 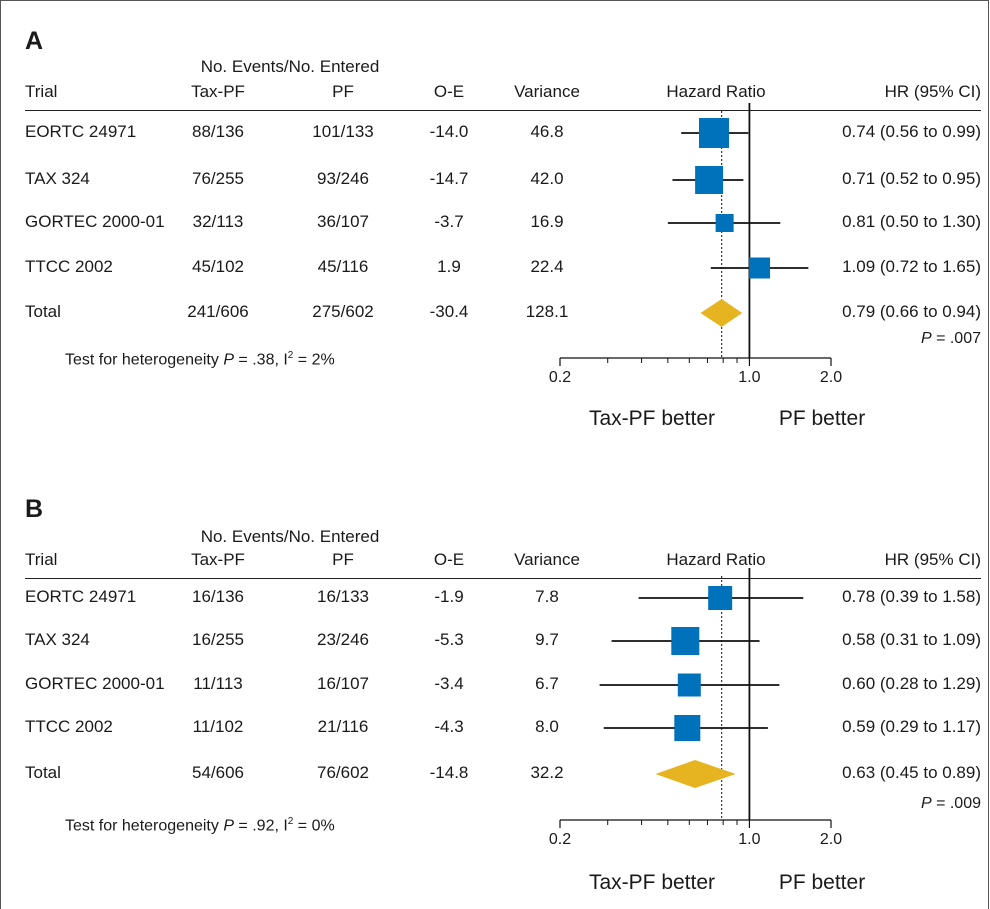 I want to click on variance-value: 16.9, so click(x=547, y=221).